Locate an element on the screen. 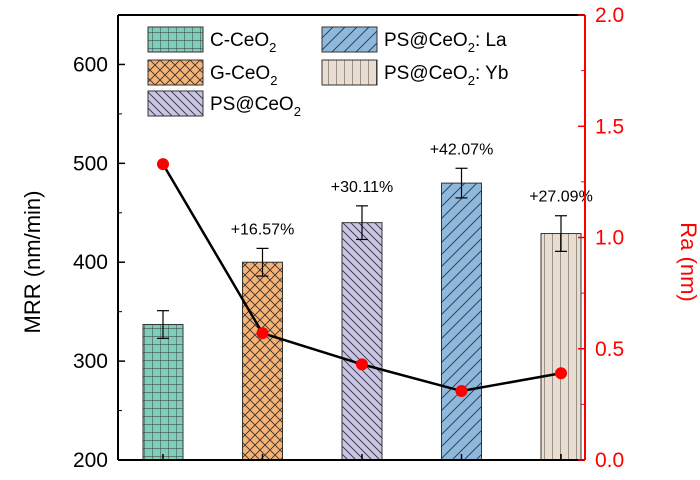 This screenshot has height=480, width=700. y-axis-title-right: Ra (nm) is located at coordinates (688, 261).